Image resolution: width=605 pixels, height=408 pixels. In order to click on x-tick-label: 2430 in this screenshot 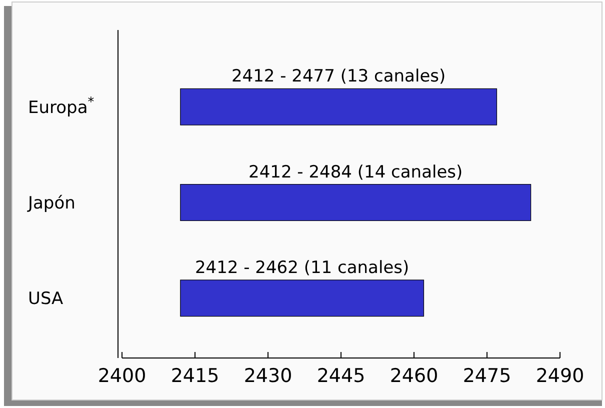, I will do `click(268, 376)`.